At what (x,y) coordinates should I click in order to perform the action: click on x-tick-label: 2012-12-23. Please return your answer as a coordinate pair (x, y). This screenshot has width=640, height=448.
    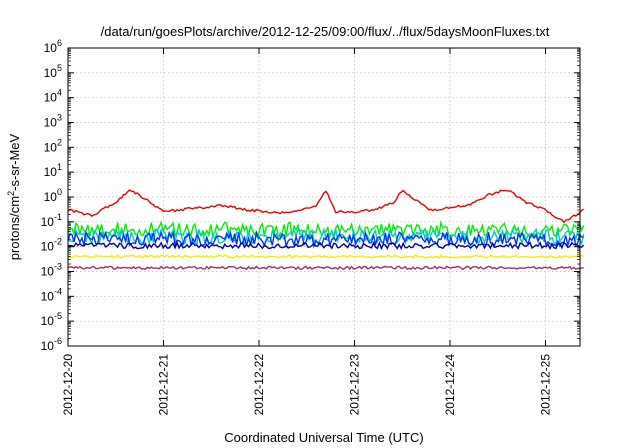
    Looking at the image, I should click on (355, 385).